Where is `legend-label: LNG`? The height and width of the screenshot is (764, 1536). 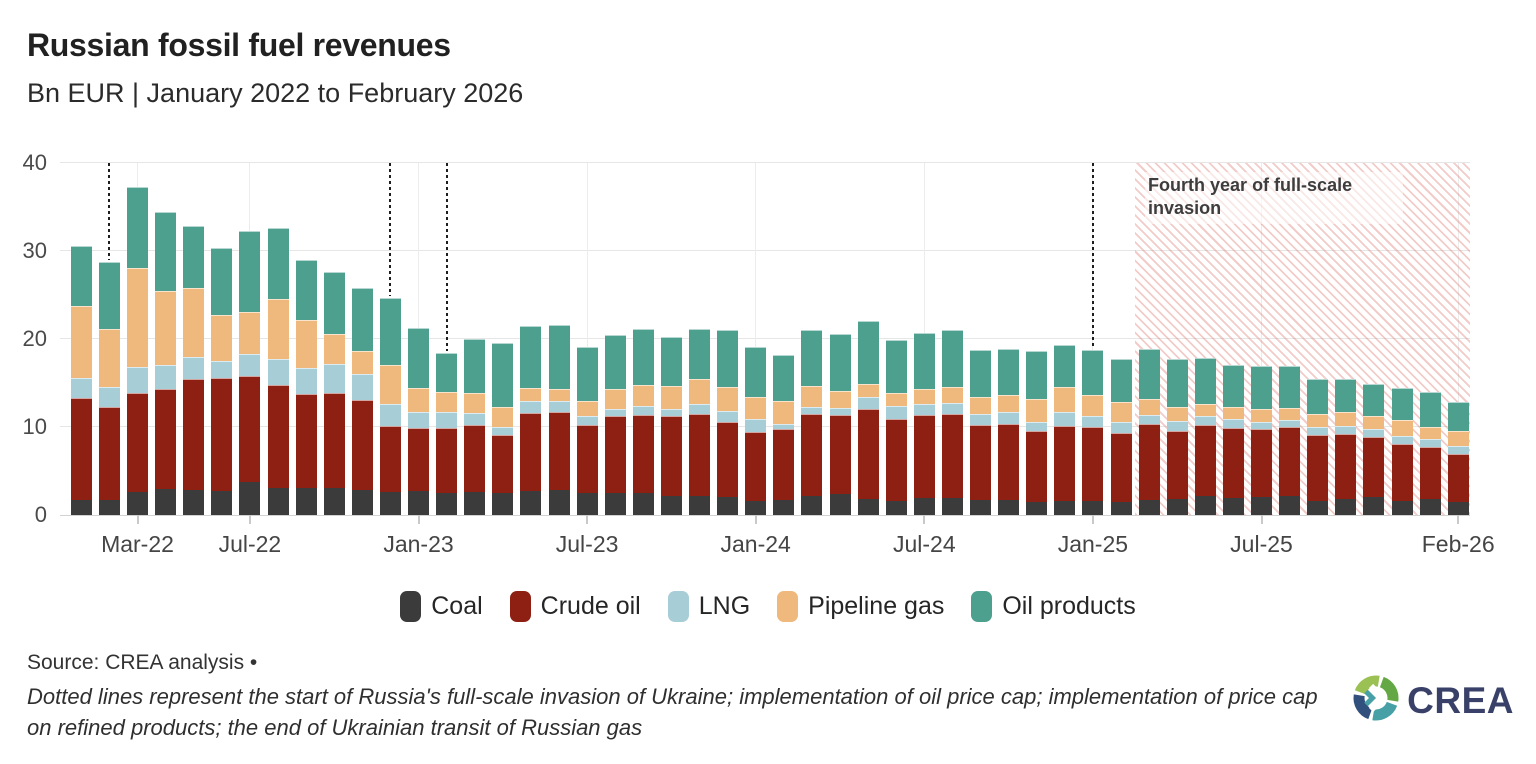 legend-label: LNG is located at coordinates (724, 606).